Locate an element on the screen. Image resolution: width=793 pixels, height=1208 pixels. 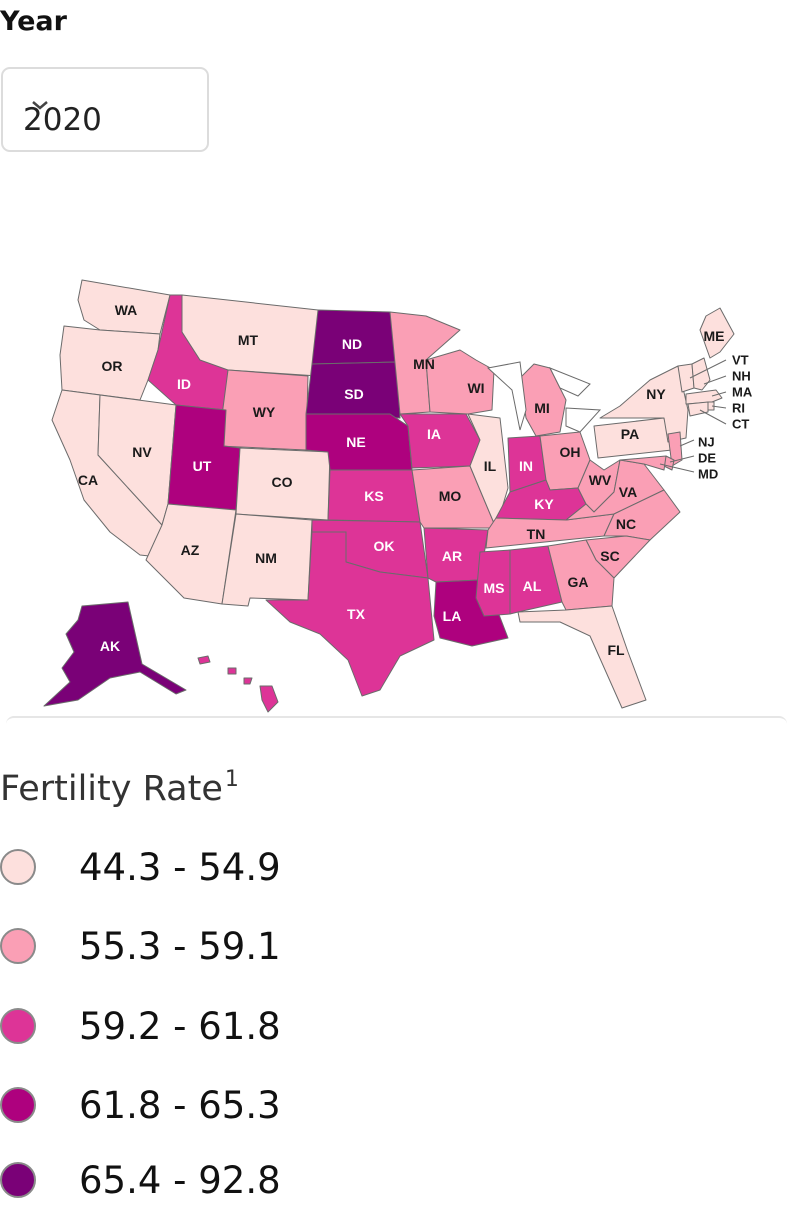
legend-item: 59.2 - 61.8 is located at coordinates (200, 1029).